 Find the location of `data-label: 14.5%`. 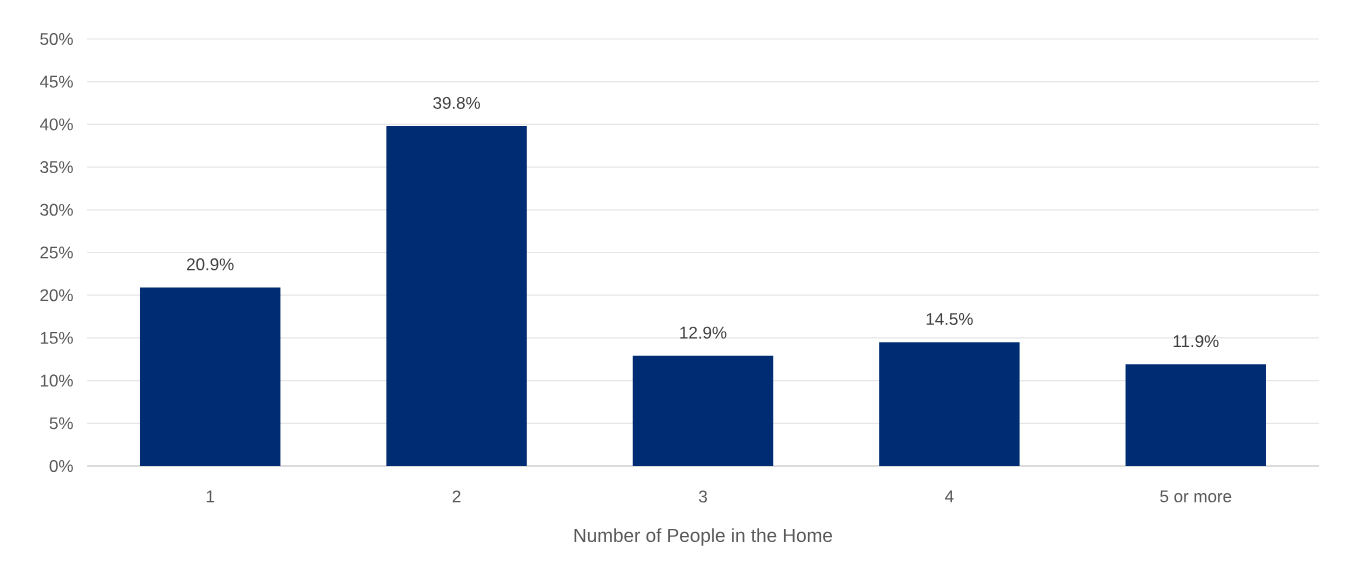

data-label: 14.5% is located at coordinates (949, 319).